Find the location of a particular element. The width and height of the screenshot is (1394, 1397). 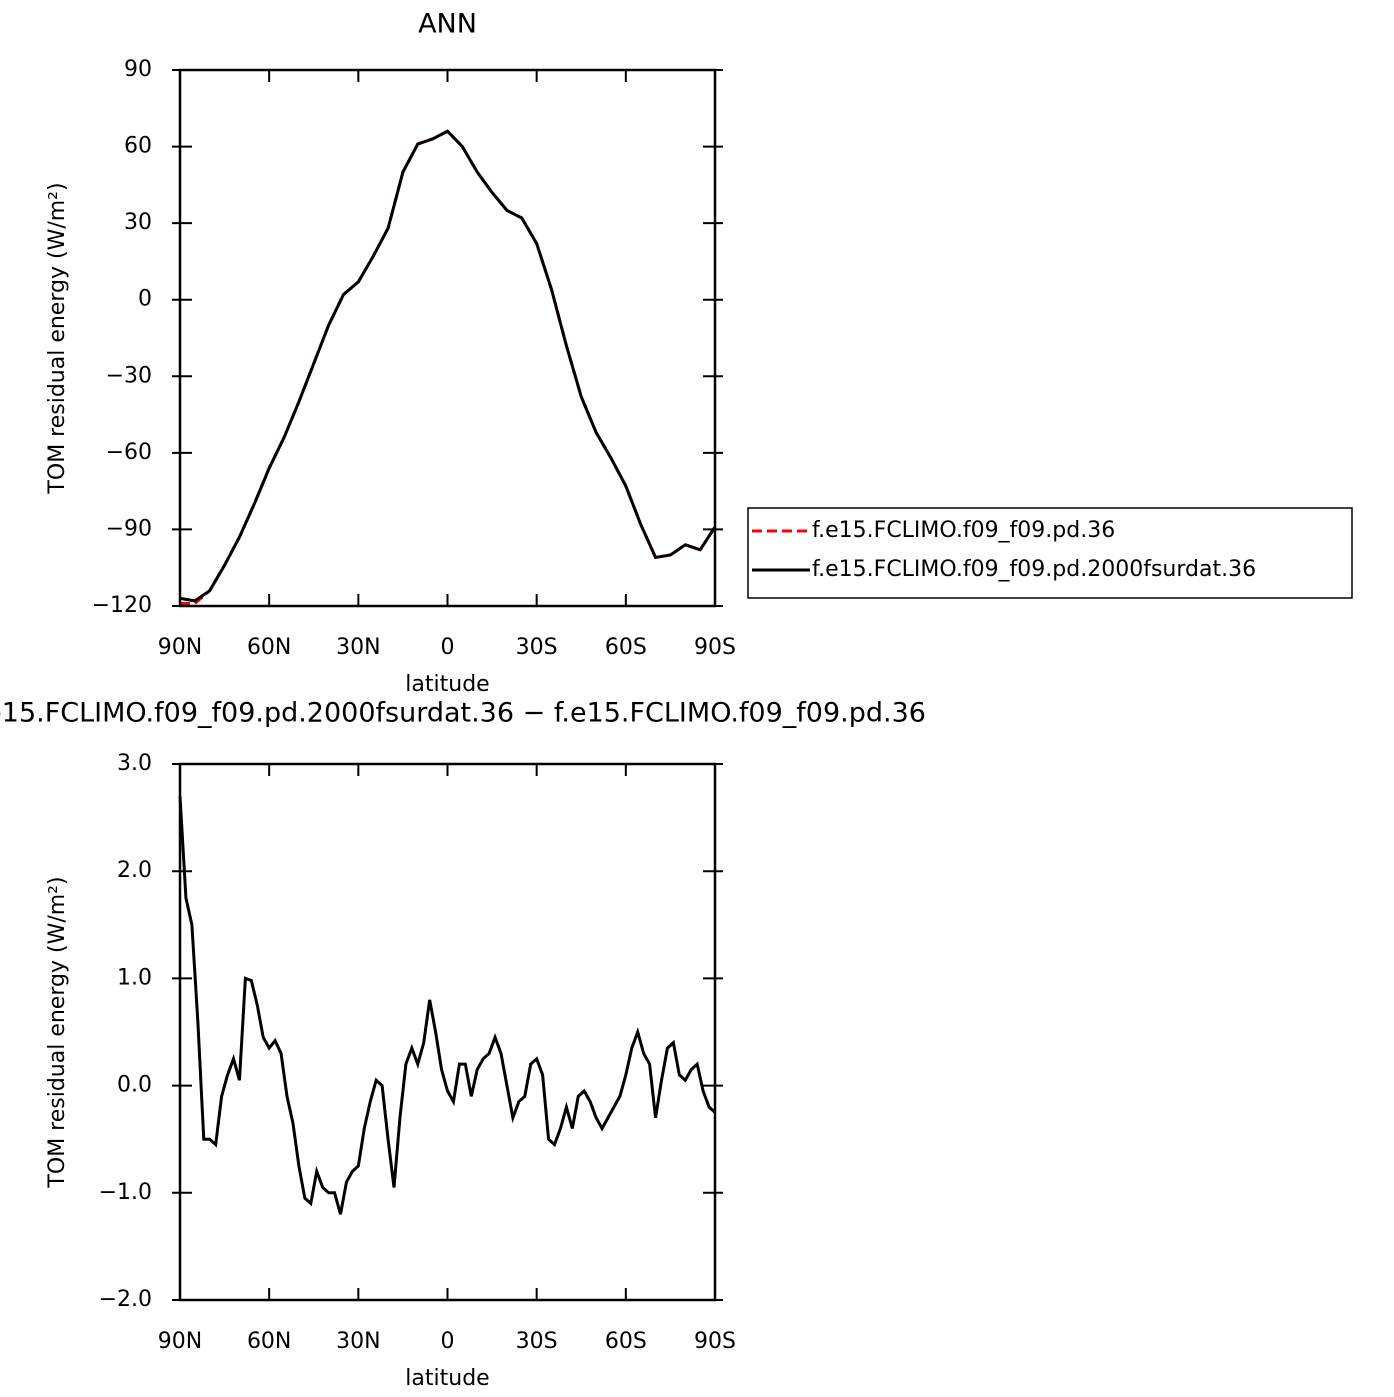

y-tick-label: 30 is located at coordinates (138, 222).